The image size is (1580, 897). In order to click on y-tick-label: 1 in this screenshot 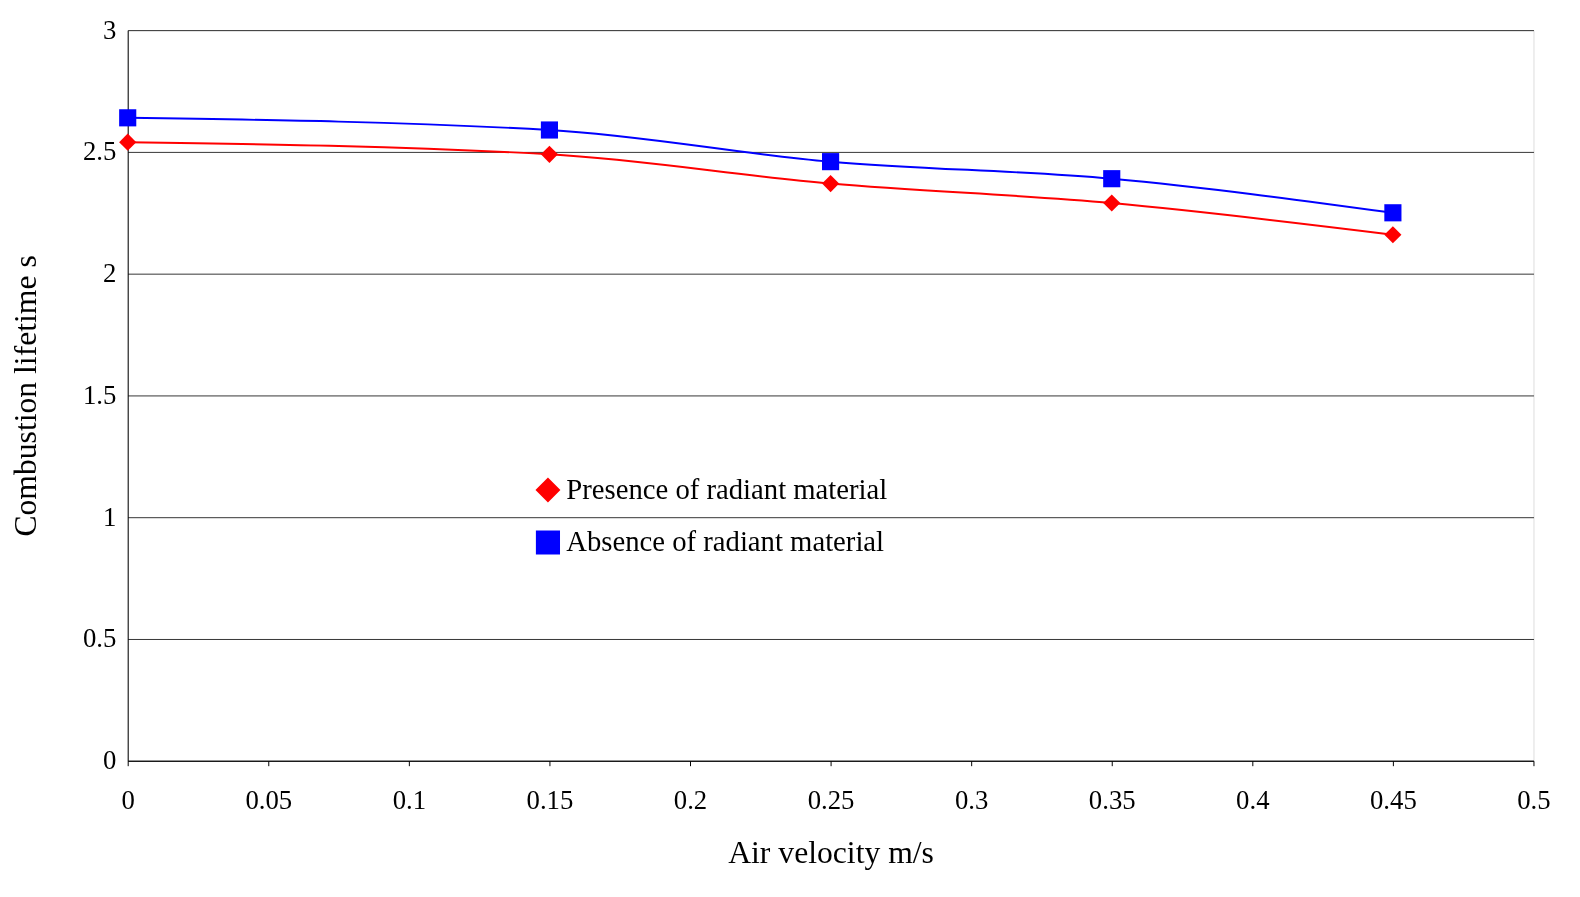, I will do `click(109, 516)`.